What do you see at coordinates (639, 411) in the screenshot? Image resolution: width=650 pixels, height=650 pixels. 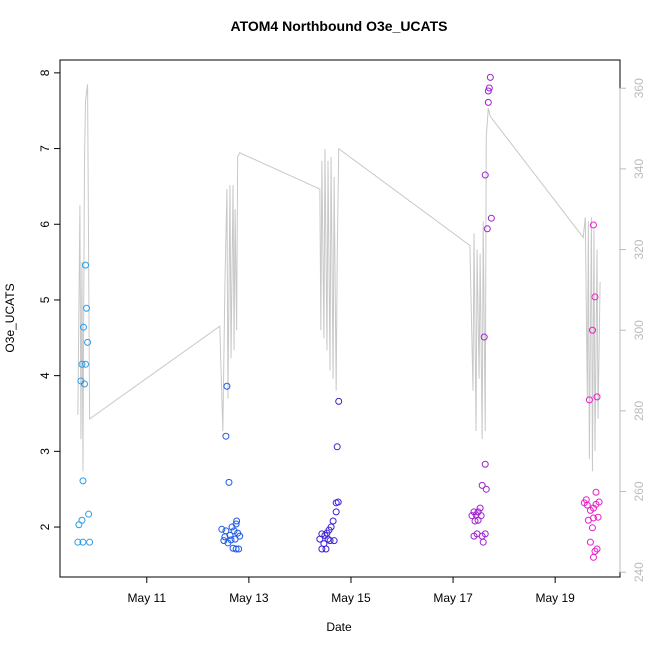 I see `y2-tick-label: 280` at bounding box center [639, 411].